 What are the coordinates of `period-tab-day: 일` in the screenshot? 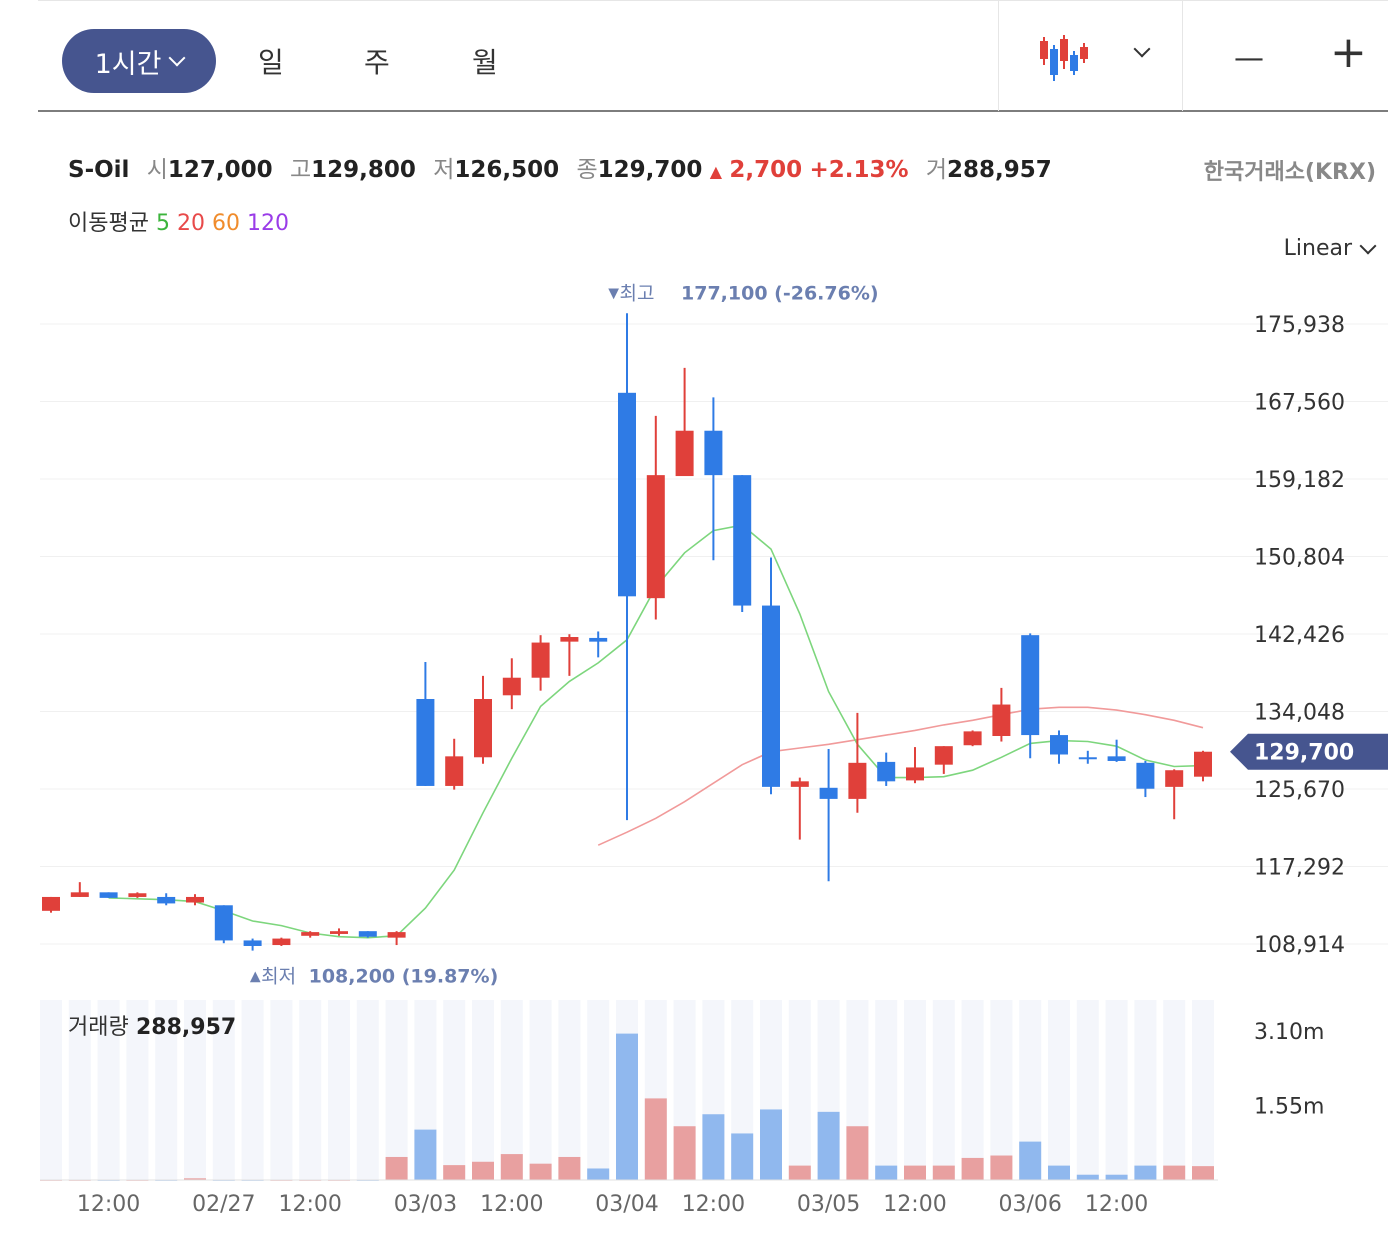 It's located at (271, 62).